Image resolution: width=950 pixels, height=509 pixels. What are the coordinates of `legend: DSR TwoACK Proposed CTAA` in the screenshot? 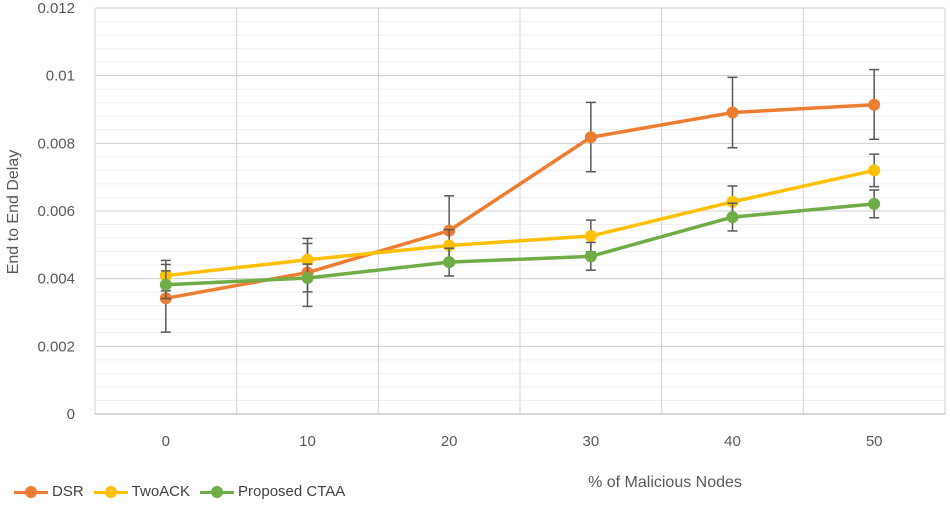 It's located at (179, 491).